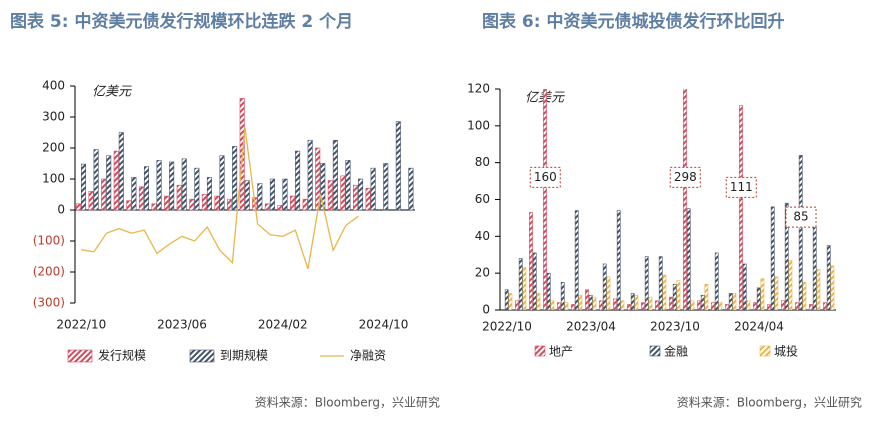 This screenshot has height=423, width=872. What do you see at coordinates (786, 351) in the screenshot?
I see `legend-label: 城投` at bounding box center [786, 351].